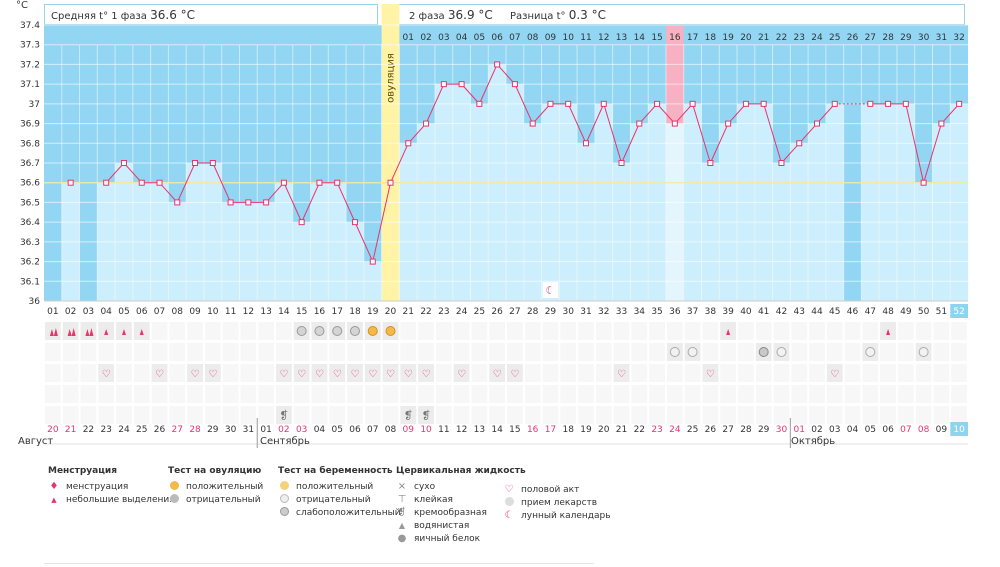 This screenshot has height=567, width=1000. What do you see at coordinates (585, 38) in the screenshot?
I see `top-day-label: 11` at bounding box center [585, 38].